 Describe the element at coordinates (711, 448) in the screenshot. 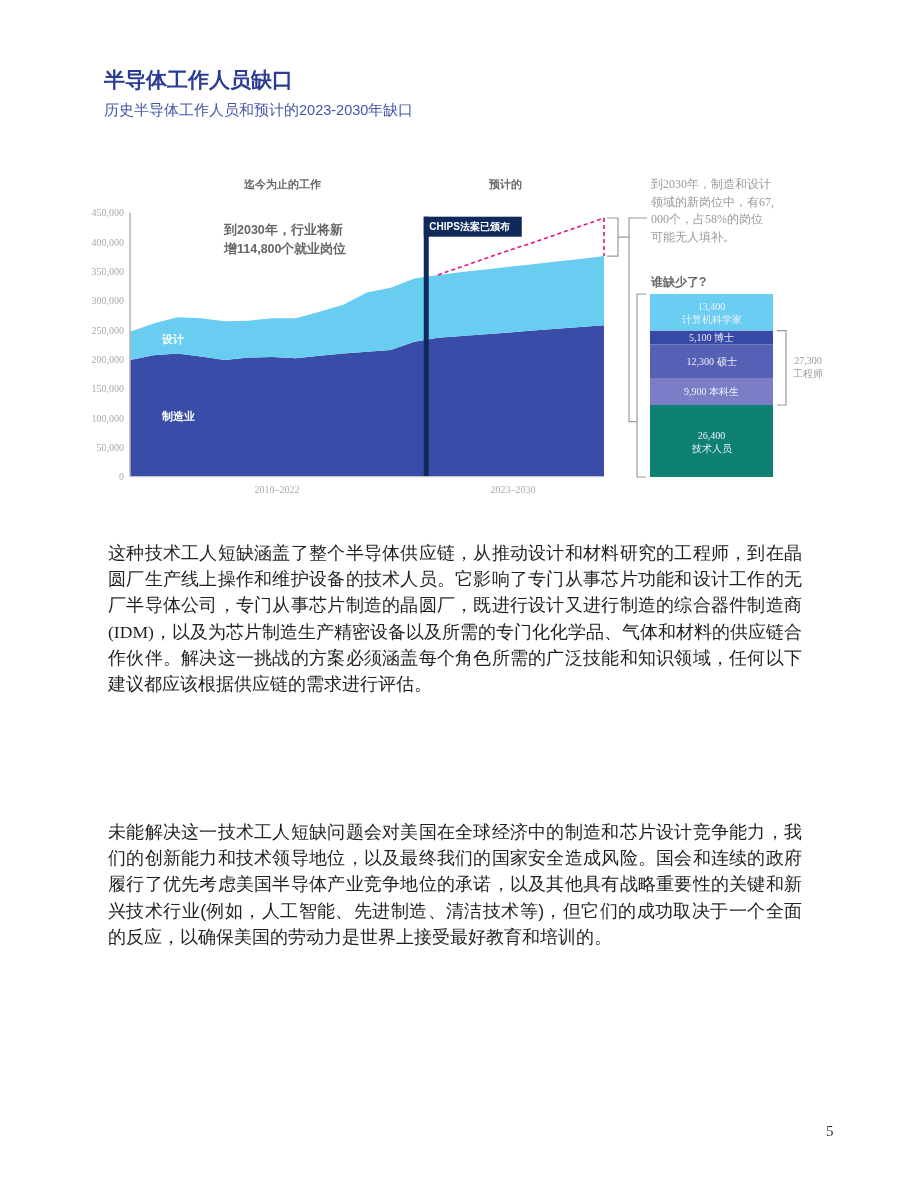

I see `series-label: 技术人员` at that location.